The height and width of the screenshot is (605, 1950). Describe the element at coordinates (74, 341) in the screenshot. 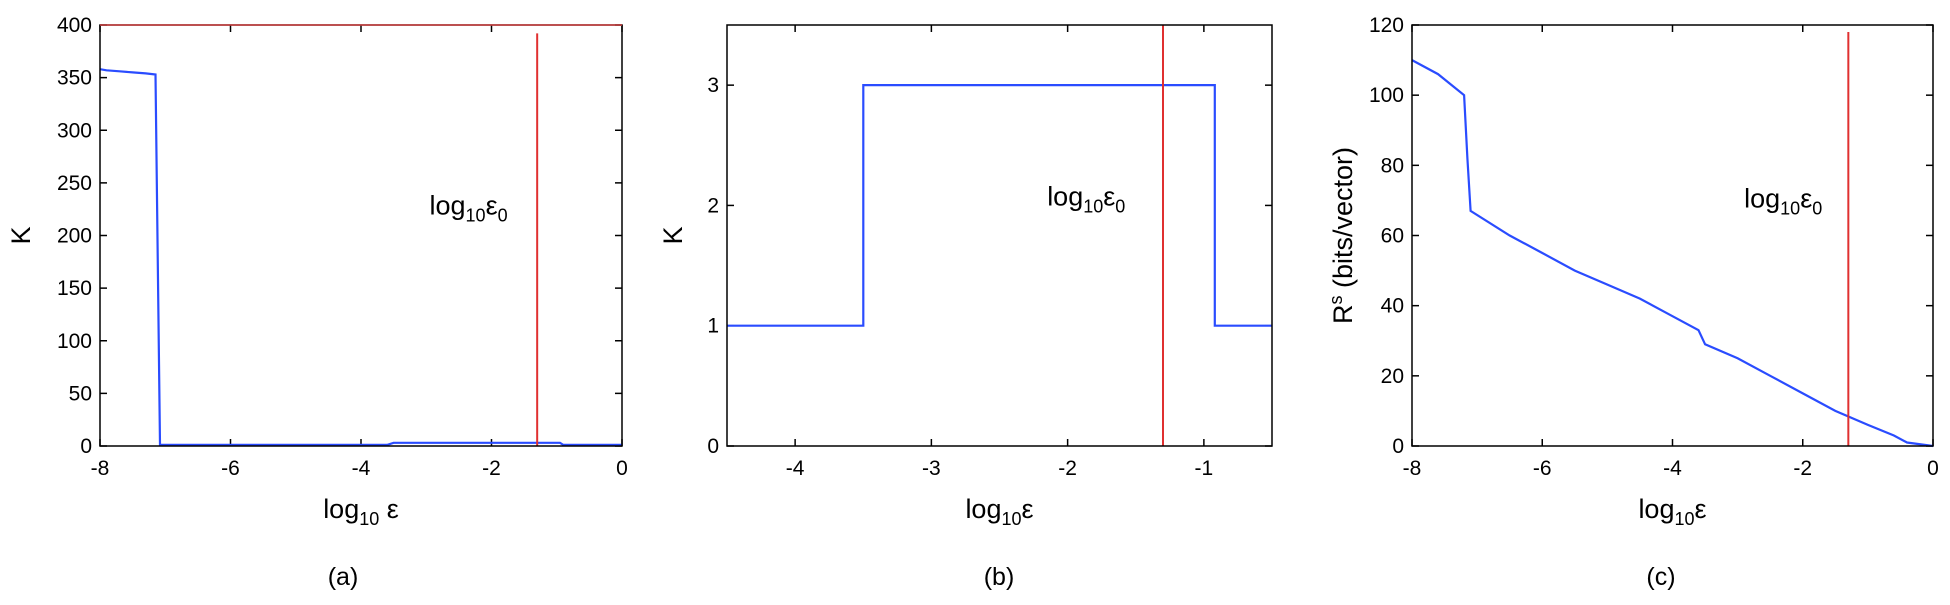

I see `panel-a-ytick-label: 100` at that location.